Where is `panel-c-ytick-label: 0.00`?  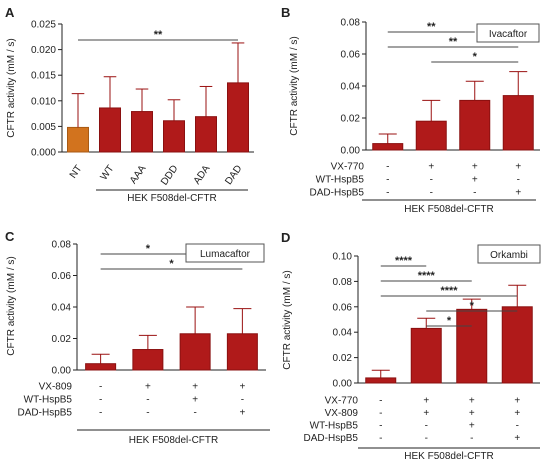
panel-c-ytick-label: 0.00 is located at coordinates (62, 371).